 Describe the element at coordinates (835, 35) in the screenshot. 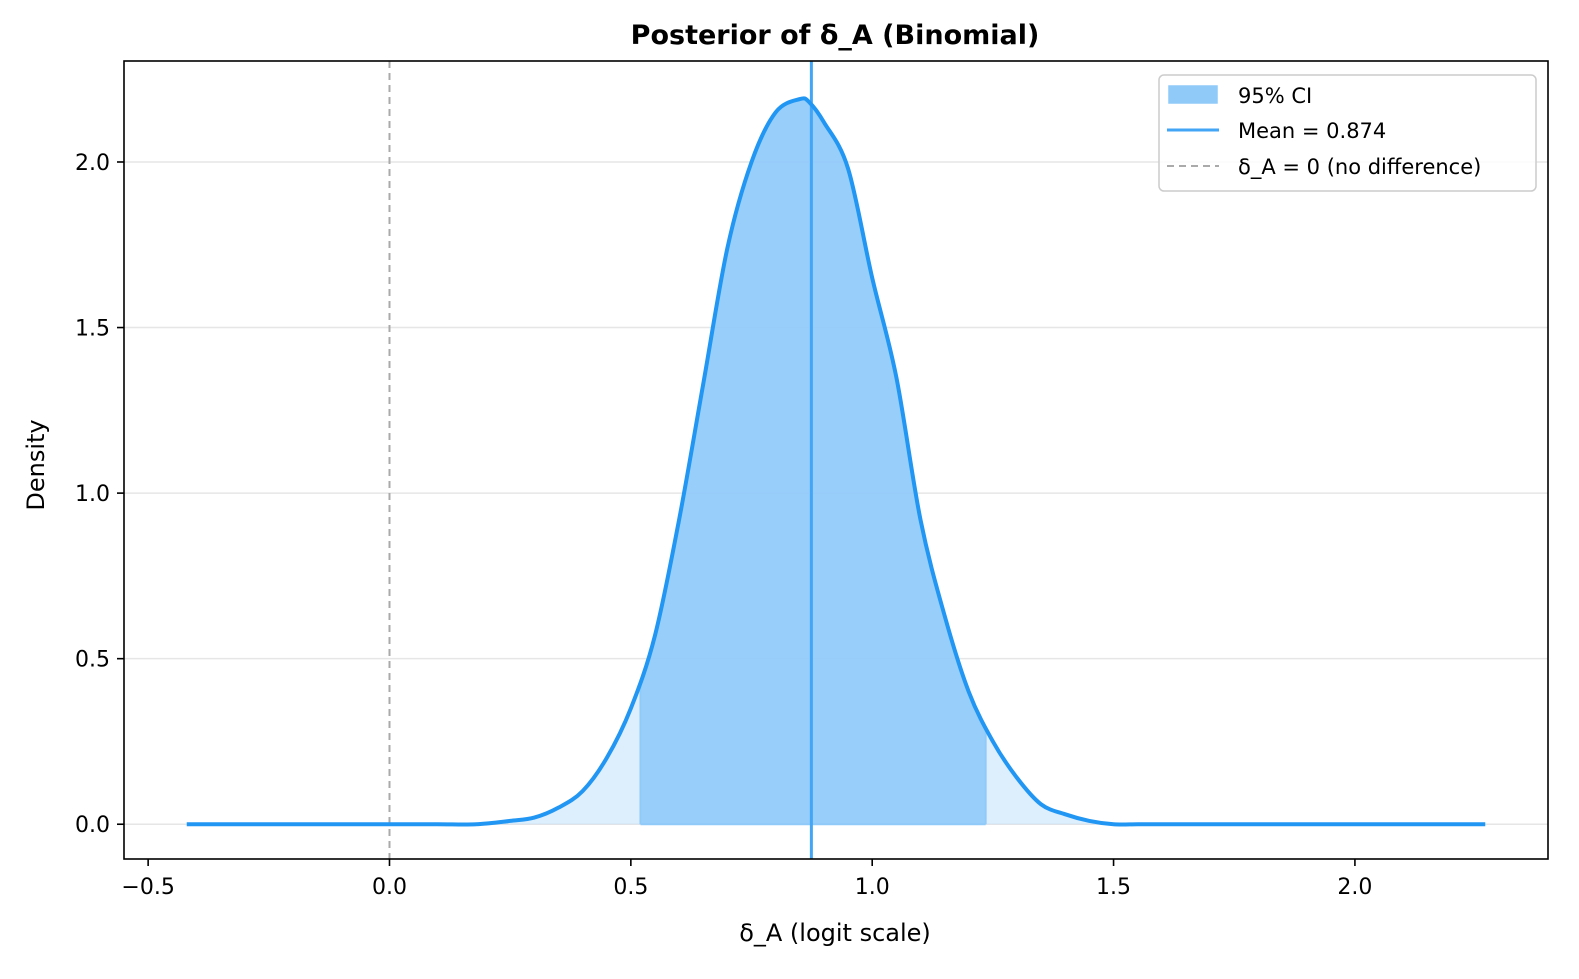

I see `chart-title: Posterior of δ_A (Binomial)` at that location.